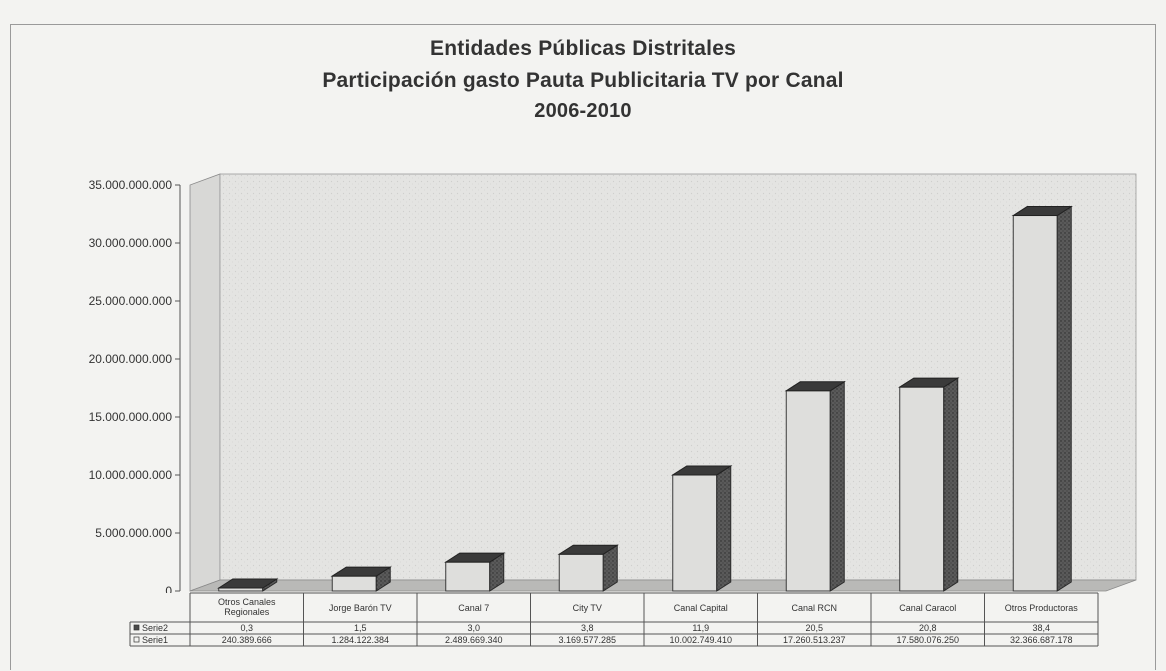 The height and width of the screenshot is (671, 1166). Describe the element at coordinates (587, 640) in the screenshot. I see `table-cell: 3.169.577.285` at that location.